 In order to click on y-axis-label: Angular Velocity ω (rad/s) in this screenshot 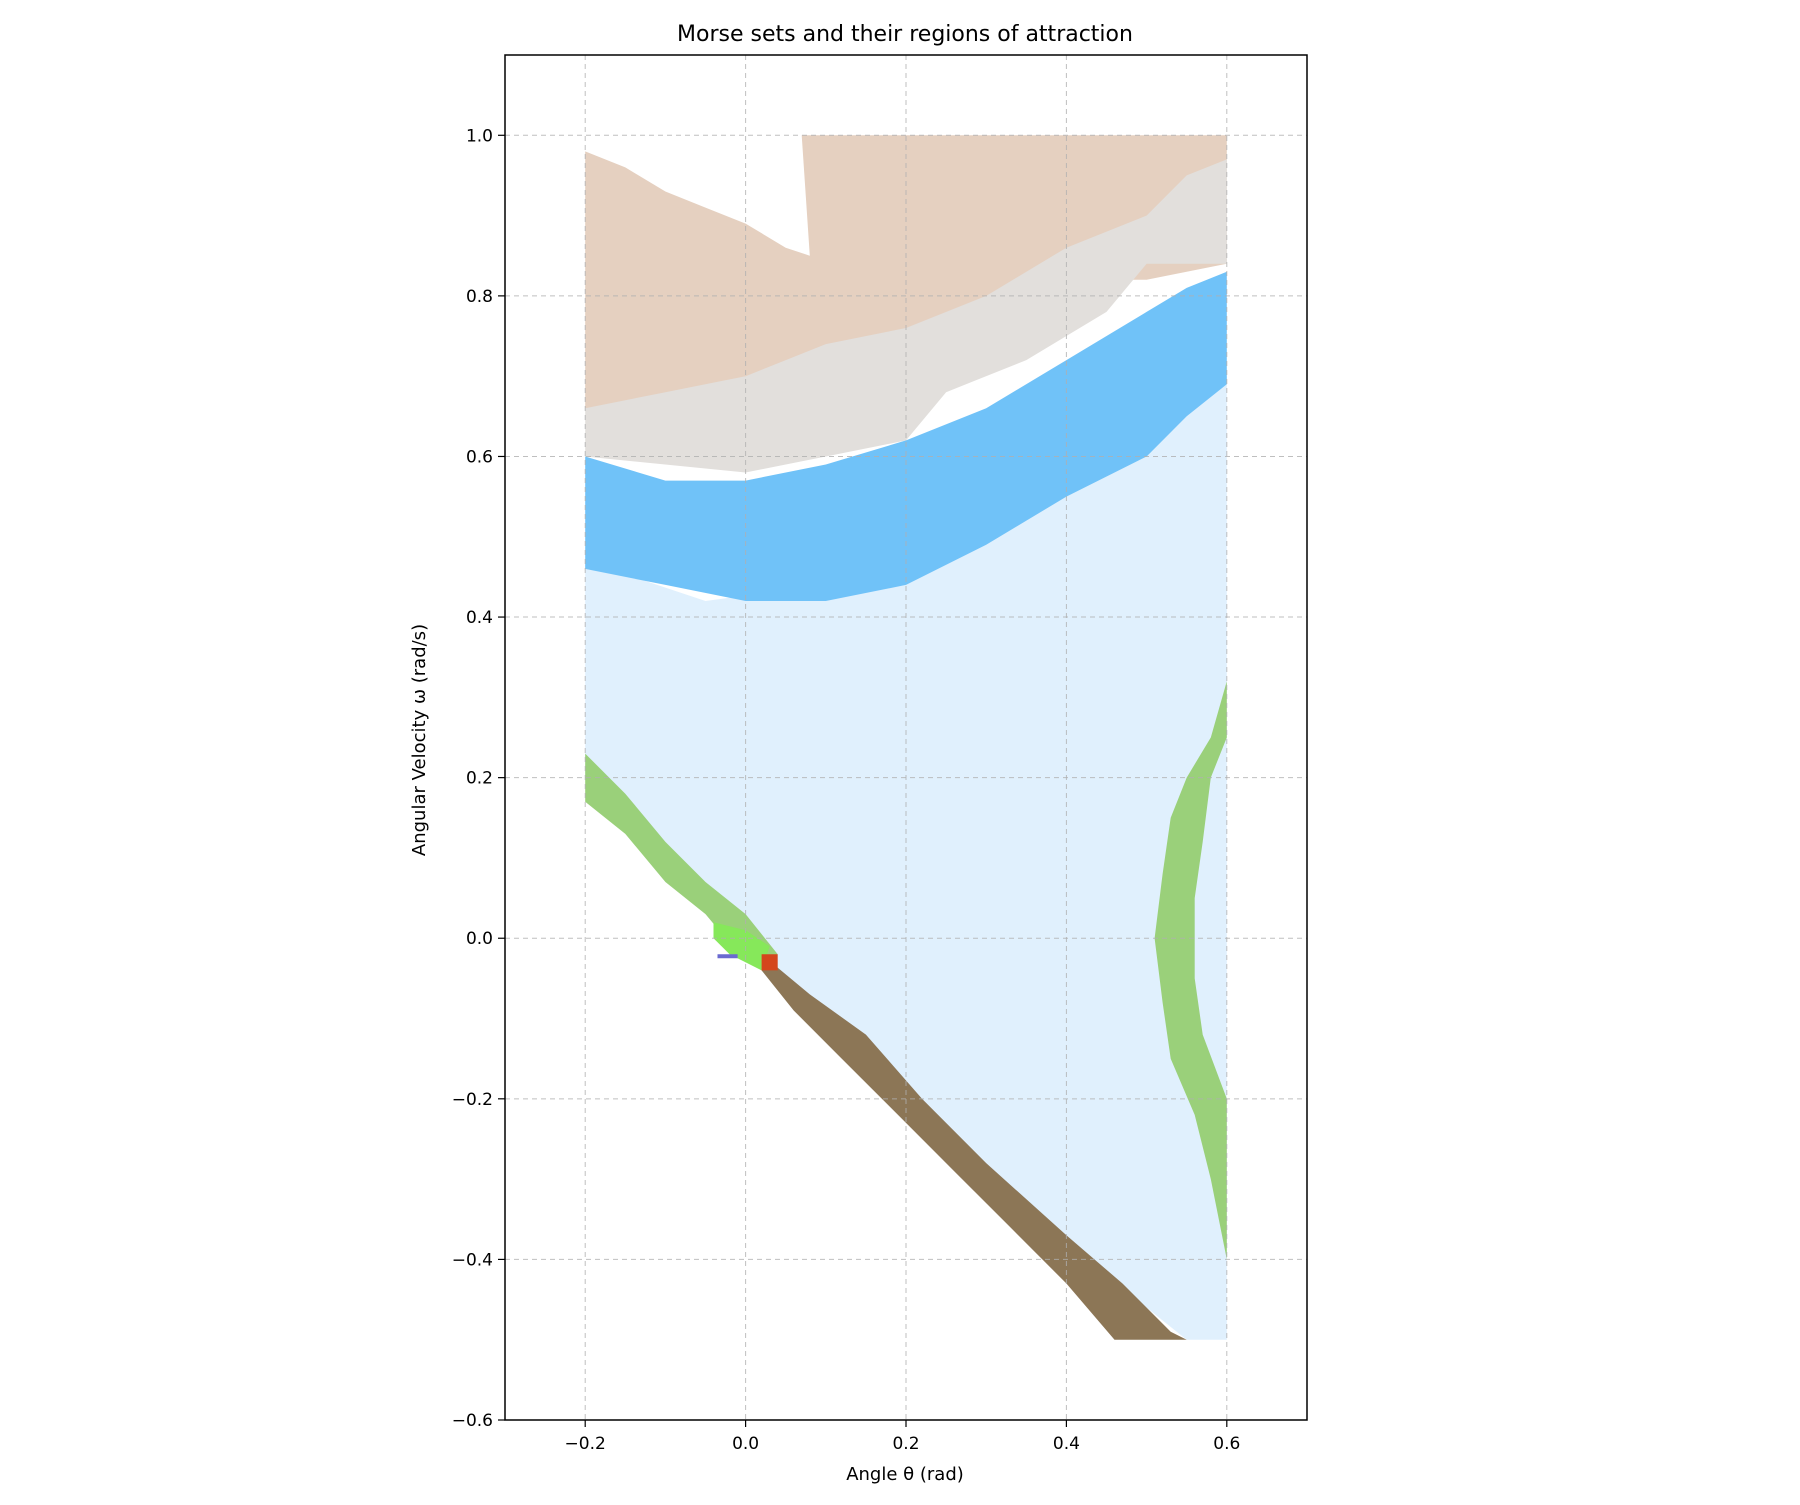, I will do `click(419, 740)`.